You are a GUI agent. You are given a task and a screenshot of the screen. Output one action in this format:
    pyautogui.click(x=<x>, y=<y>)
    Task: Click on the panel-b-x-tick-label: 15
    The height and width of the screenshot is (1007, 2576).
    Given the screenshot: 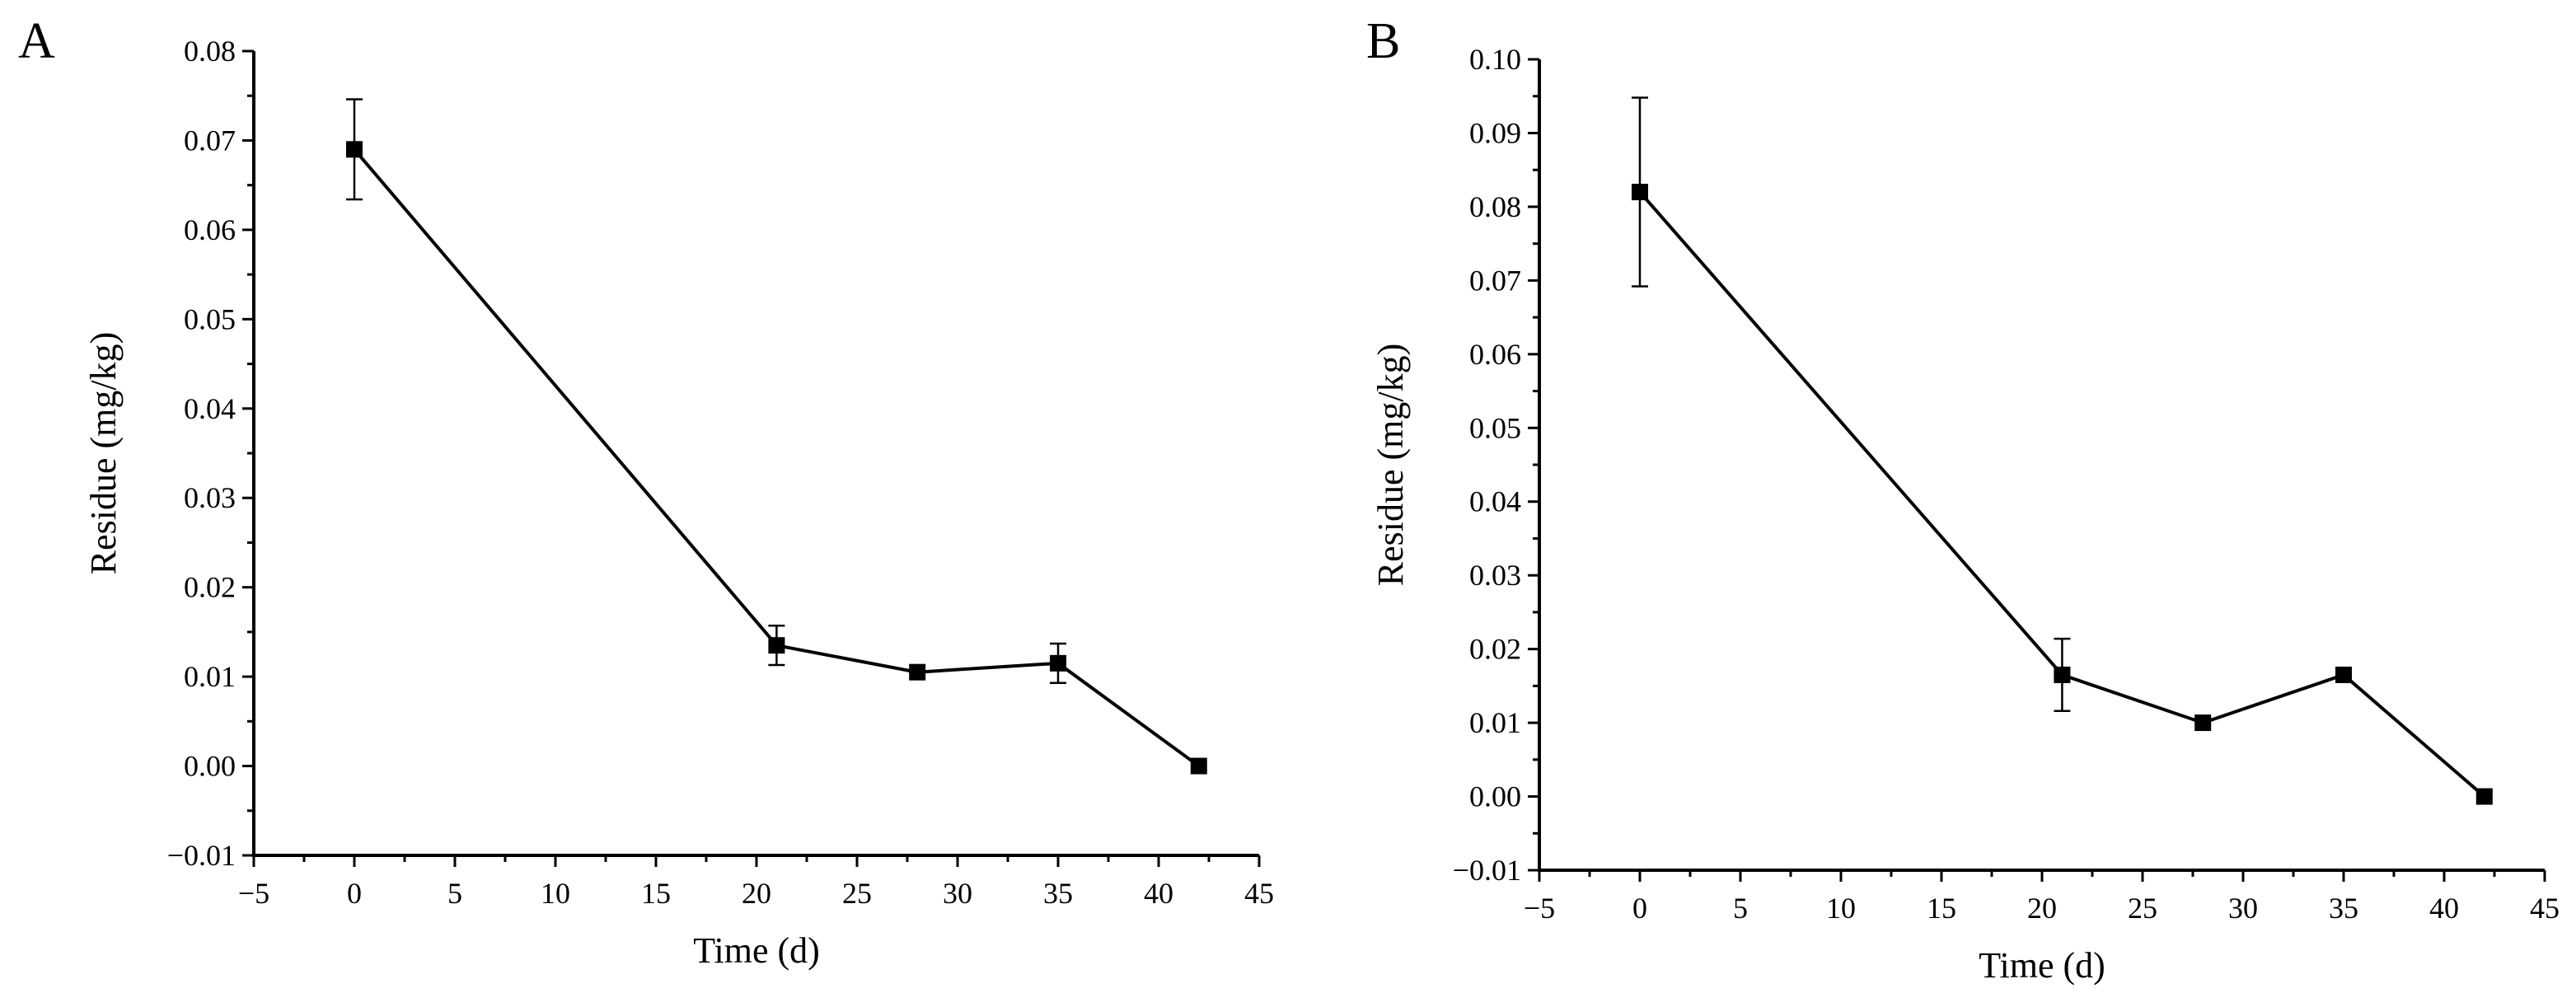 What is the action you would take?
    pyautogui.click(x=1941, y=908)
    